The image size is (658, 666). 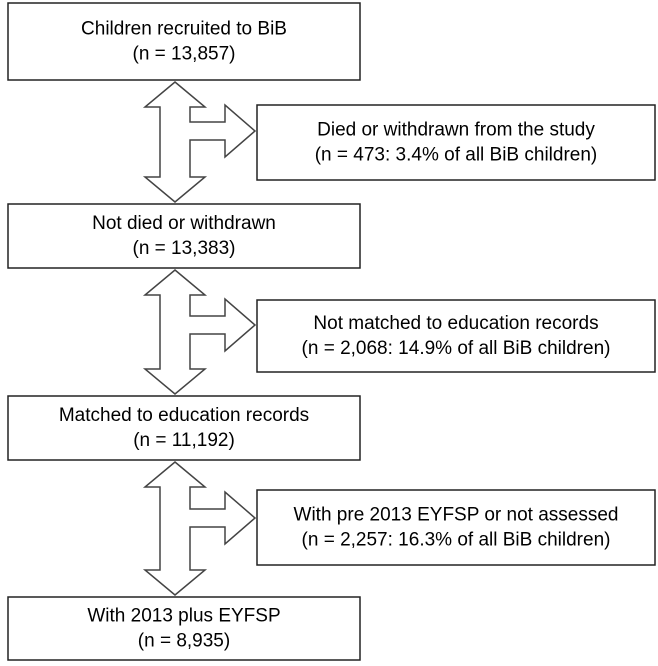 I want to click on node-count: (n = 473: 3.4% of all BiB children), so click(x=456, y=155).